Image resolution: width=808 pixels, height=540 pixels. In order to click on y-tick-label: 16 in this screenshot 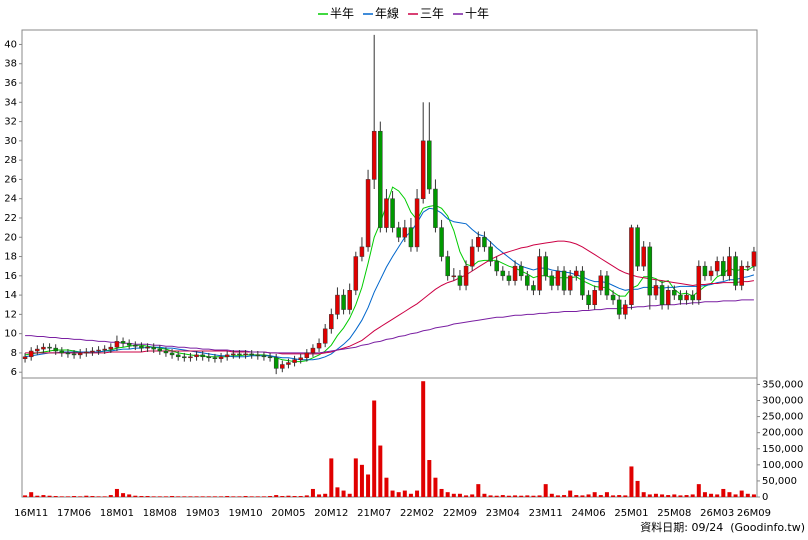, I will do `click(10, 276)`.